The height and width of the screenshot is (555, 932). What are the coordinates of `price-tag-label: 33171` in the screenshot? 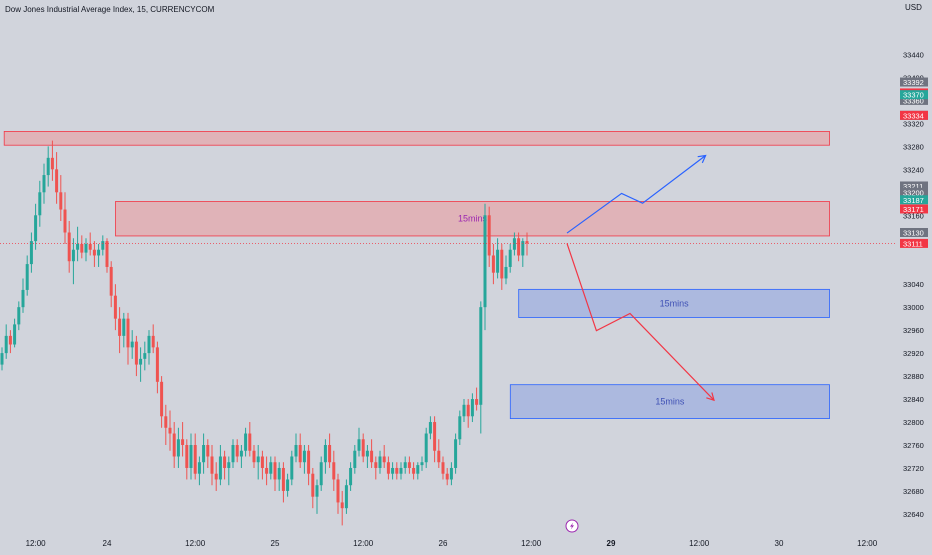 It's located at (913, 209).